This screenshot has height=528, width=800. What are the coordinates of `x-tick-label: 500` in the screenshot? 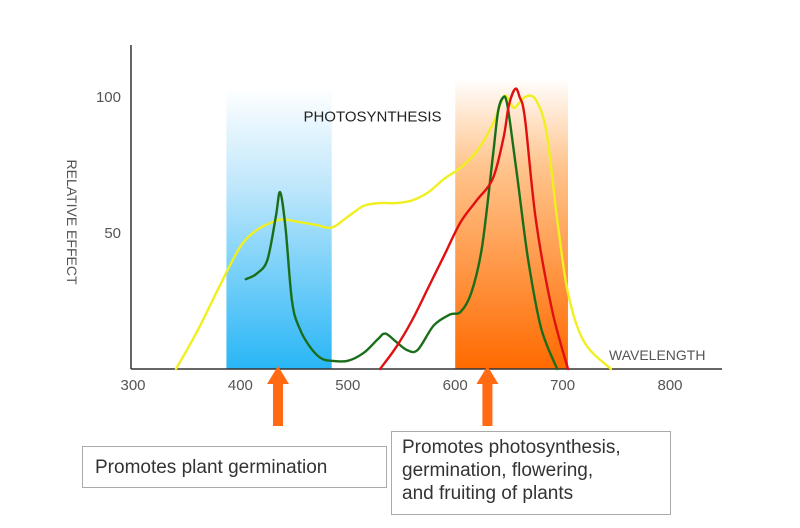 It's located at (347, 385).